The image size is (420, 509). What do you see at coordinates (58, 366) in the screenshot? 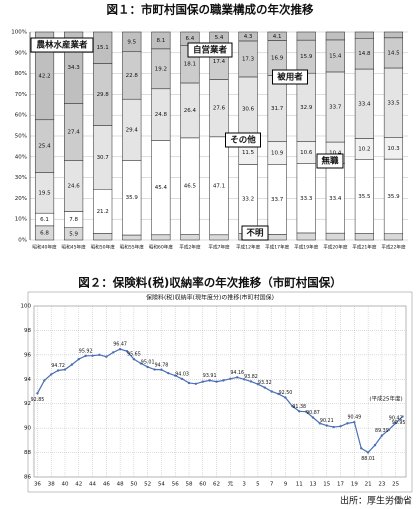
I see `data-label: 94.72` at bounding box center [58, 366].